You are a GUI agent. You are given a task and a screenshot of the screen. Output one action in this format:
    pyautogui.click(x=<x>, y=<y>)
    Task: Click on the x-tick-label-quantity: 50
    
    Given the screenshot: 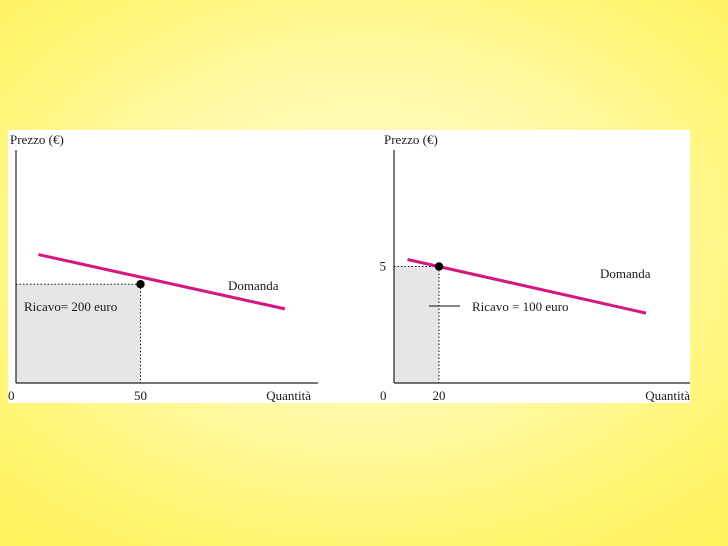 What is the action you would take?
    pyautogui.click(x=140, y=395)
    